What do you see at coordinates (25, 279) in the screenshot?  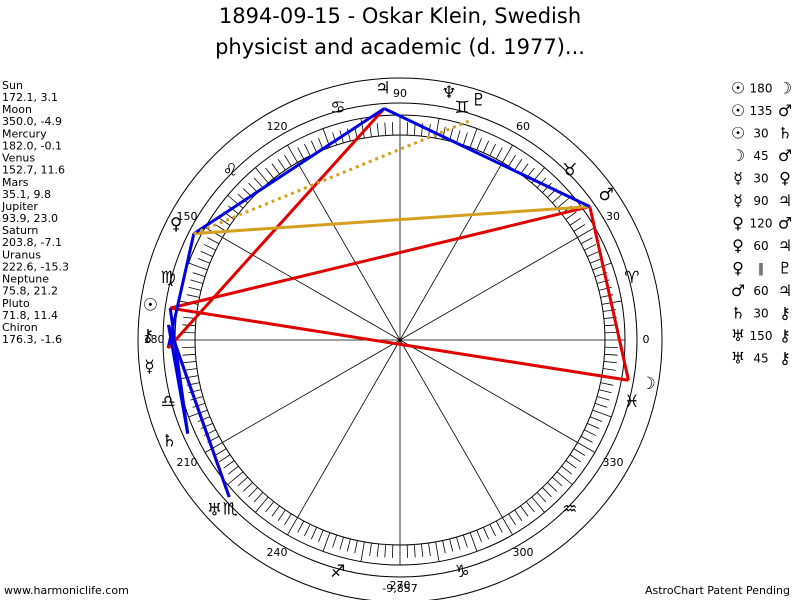 I see `planet-name: Neptune` at bounding box center [25, 279].